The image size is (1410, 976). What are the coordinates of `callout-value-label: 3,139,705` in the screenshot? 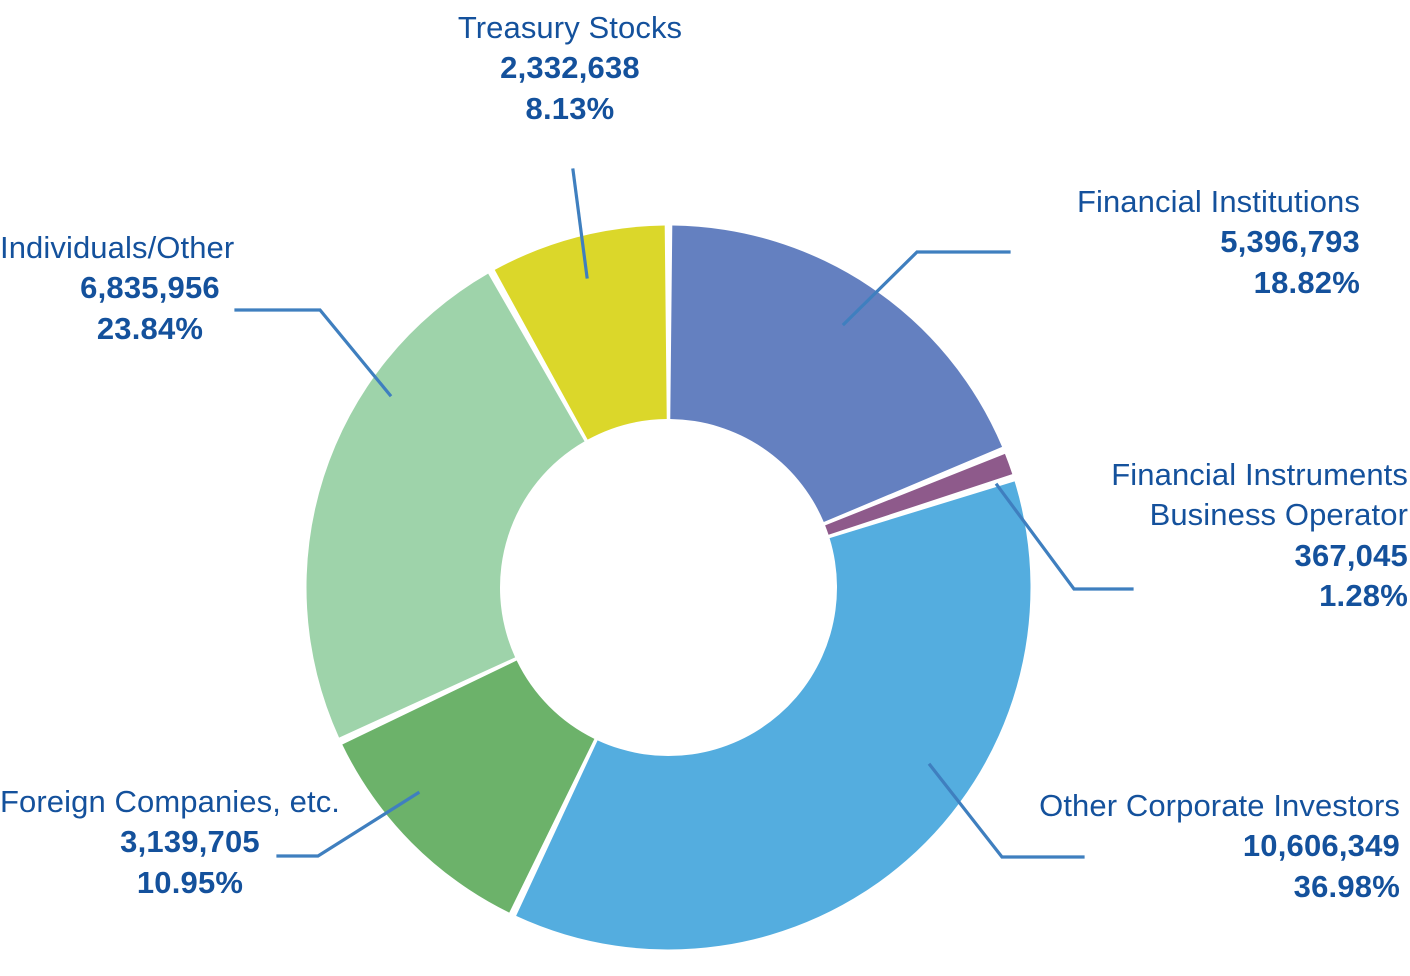 It's located at (190, 842).